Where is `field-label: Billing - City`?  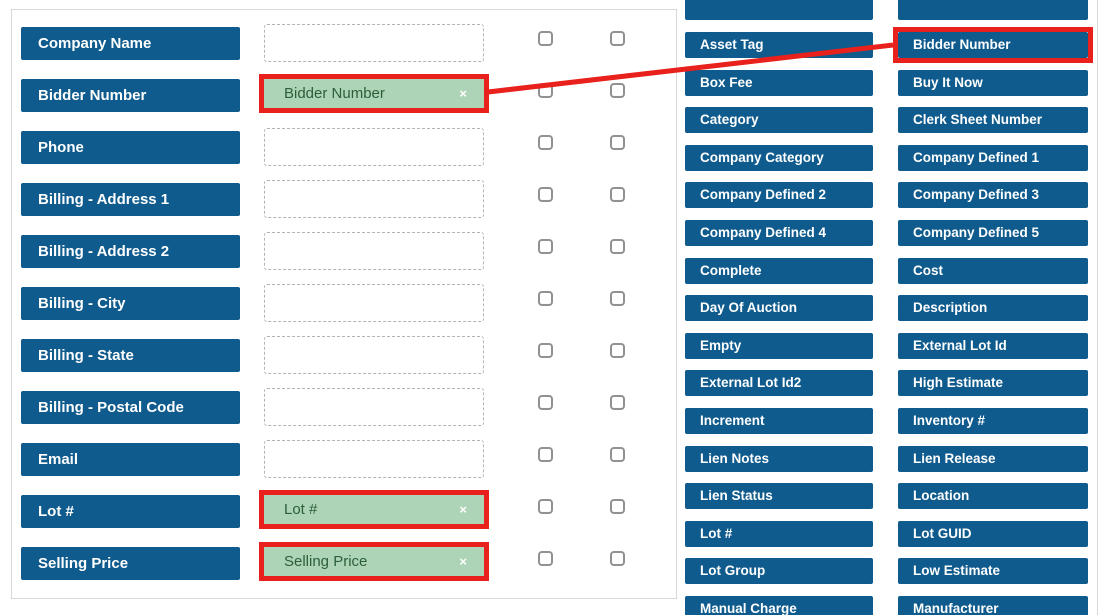
field-label: Billing - City is located at coordinates (130, 303).